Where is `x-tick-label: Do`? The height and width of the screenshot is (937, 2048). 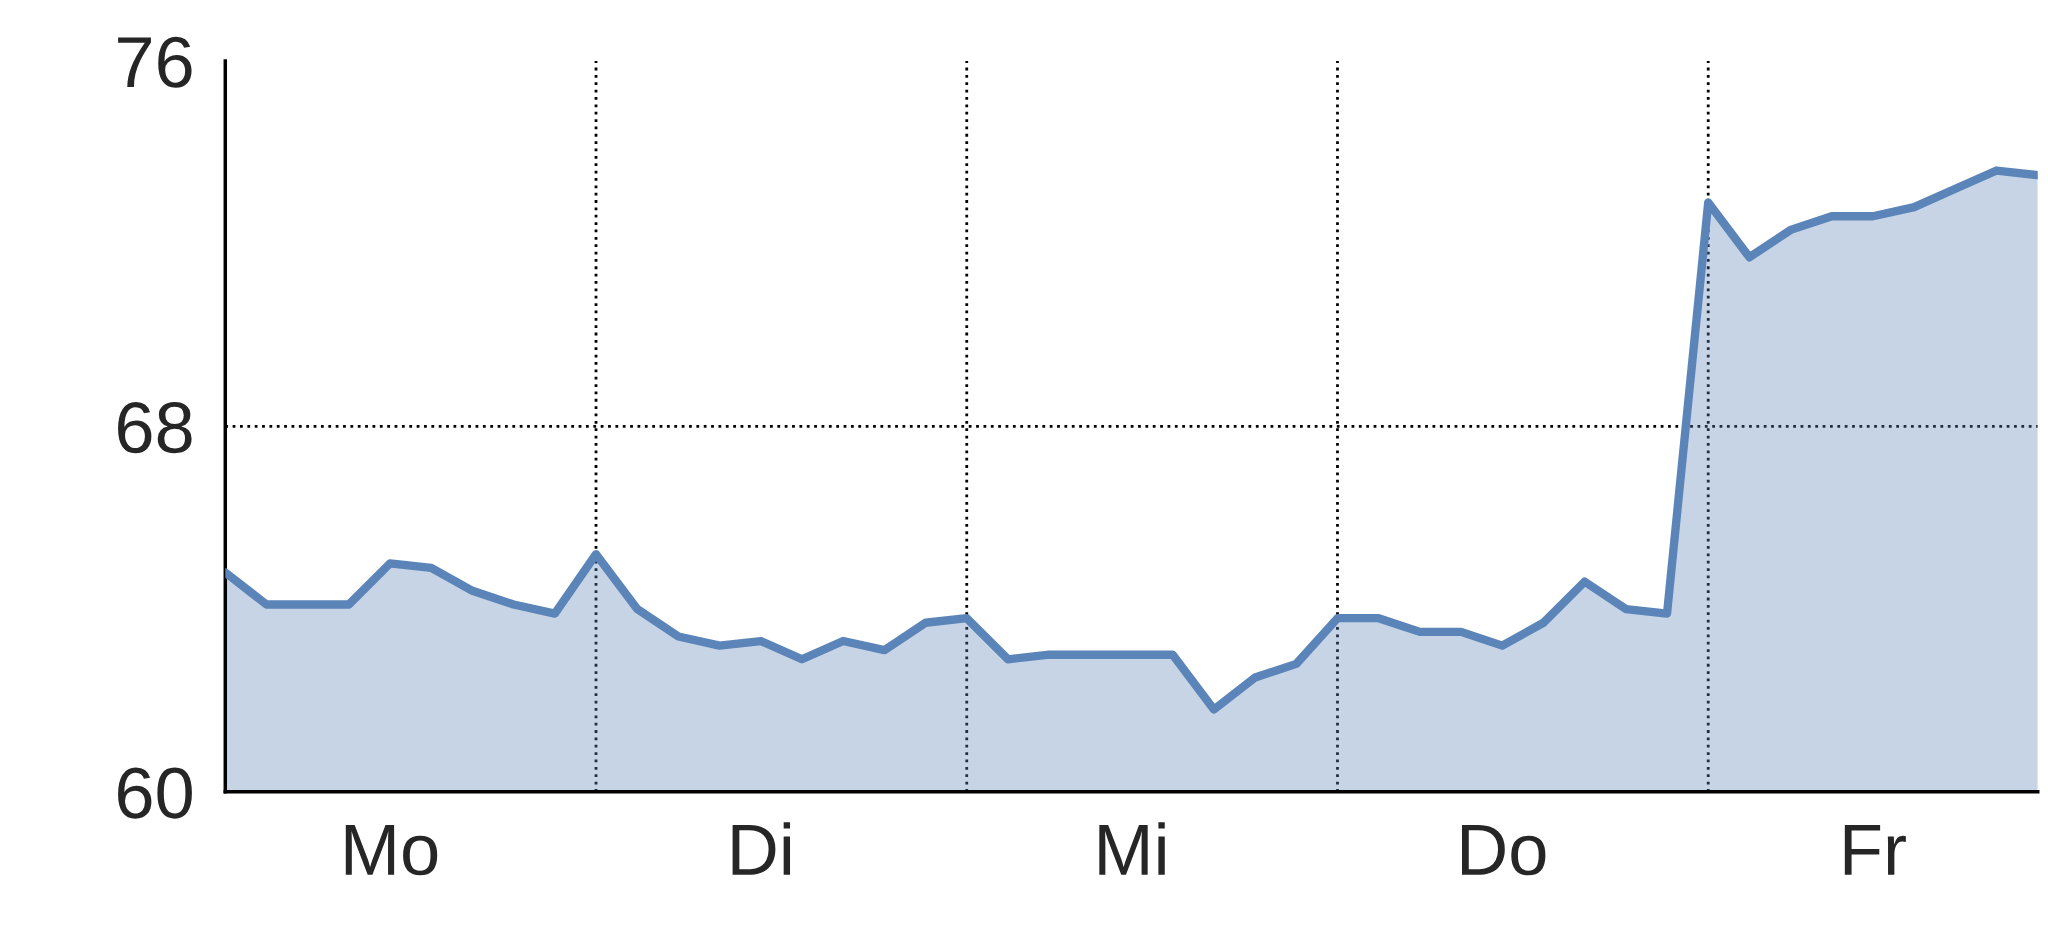 x-tick-label: Do is located at coordinates (1504, 850).